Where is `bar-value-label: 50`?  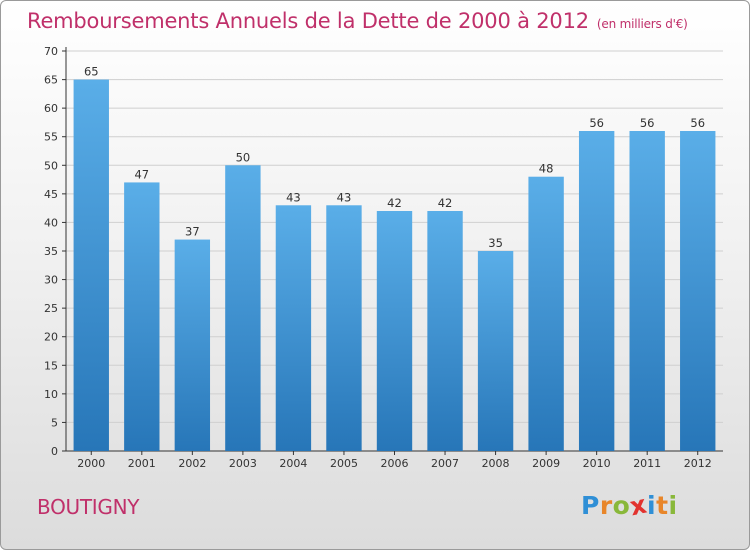
bar-value-label: 50 is located at coordinates (243, 157).